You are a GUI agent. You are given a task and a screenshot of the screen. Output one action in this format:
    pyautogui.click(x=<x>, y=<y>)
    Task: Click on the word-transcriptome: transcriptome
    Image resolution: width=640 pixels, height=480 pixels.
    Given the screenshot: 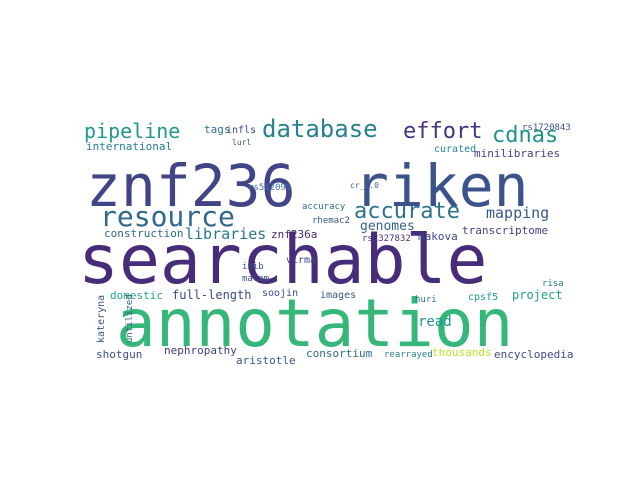 What is the action you would take?
    pyautogui.click(x=505, y=230)
    